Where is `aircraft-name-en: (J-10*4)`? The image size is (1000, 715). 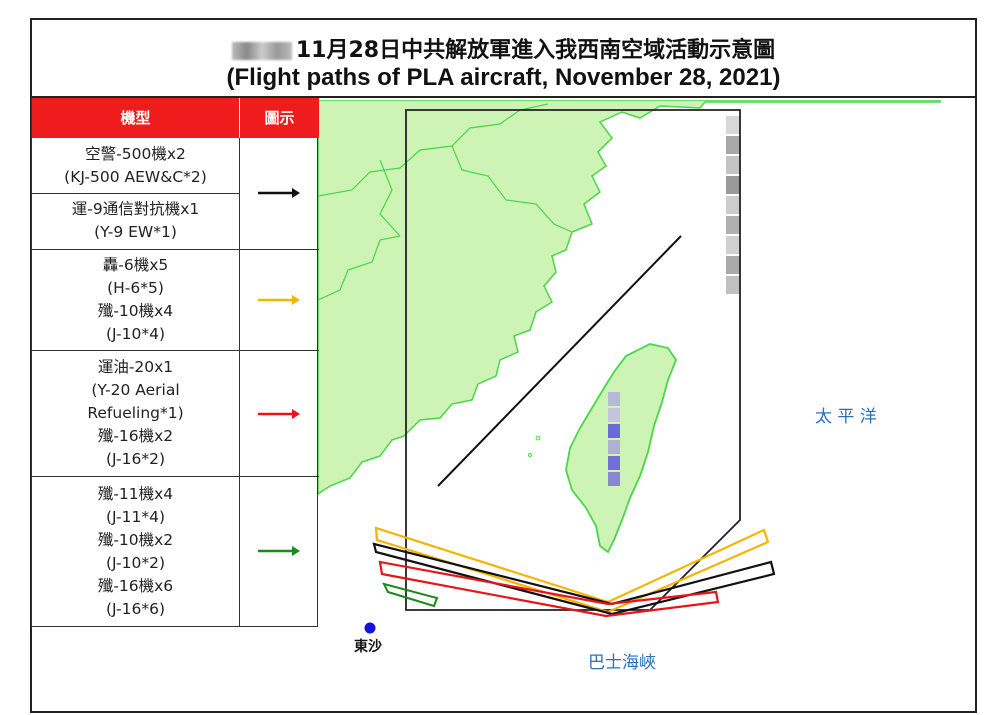 aircraft-name-en: (J-10*4) is located at coordinates (135, 334).